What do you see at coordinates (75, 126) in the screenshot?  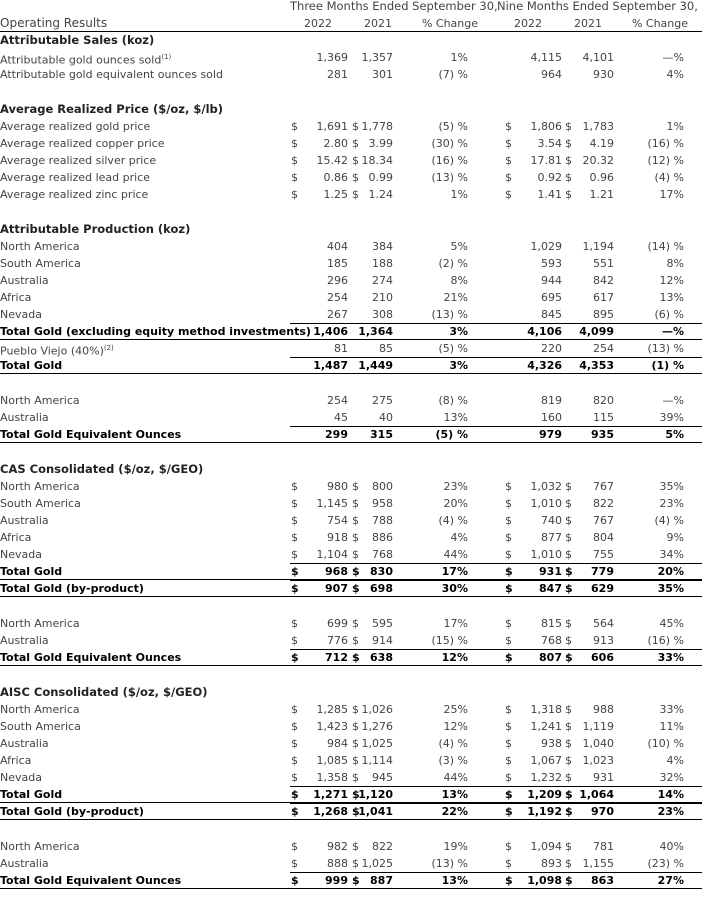 I see `label-text: Average realized gold price` at bounding box center [75, 126].